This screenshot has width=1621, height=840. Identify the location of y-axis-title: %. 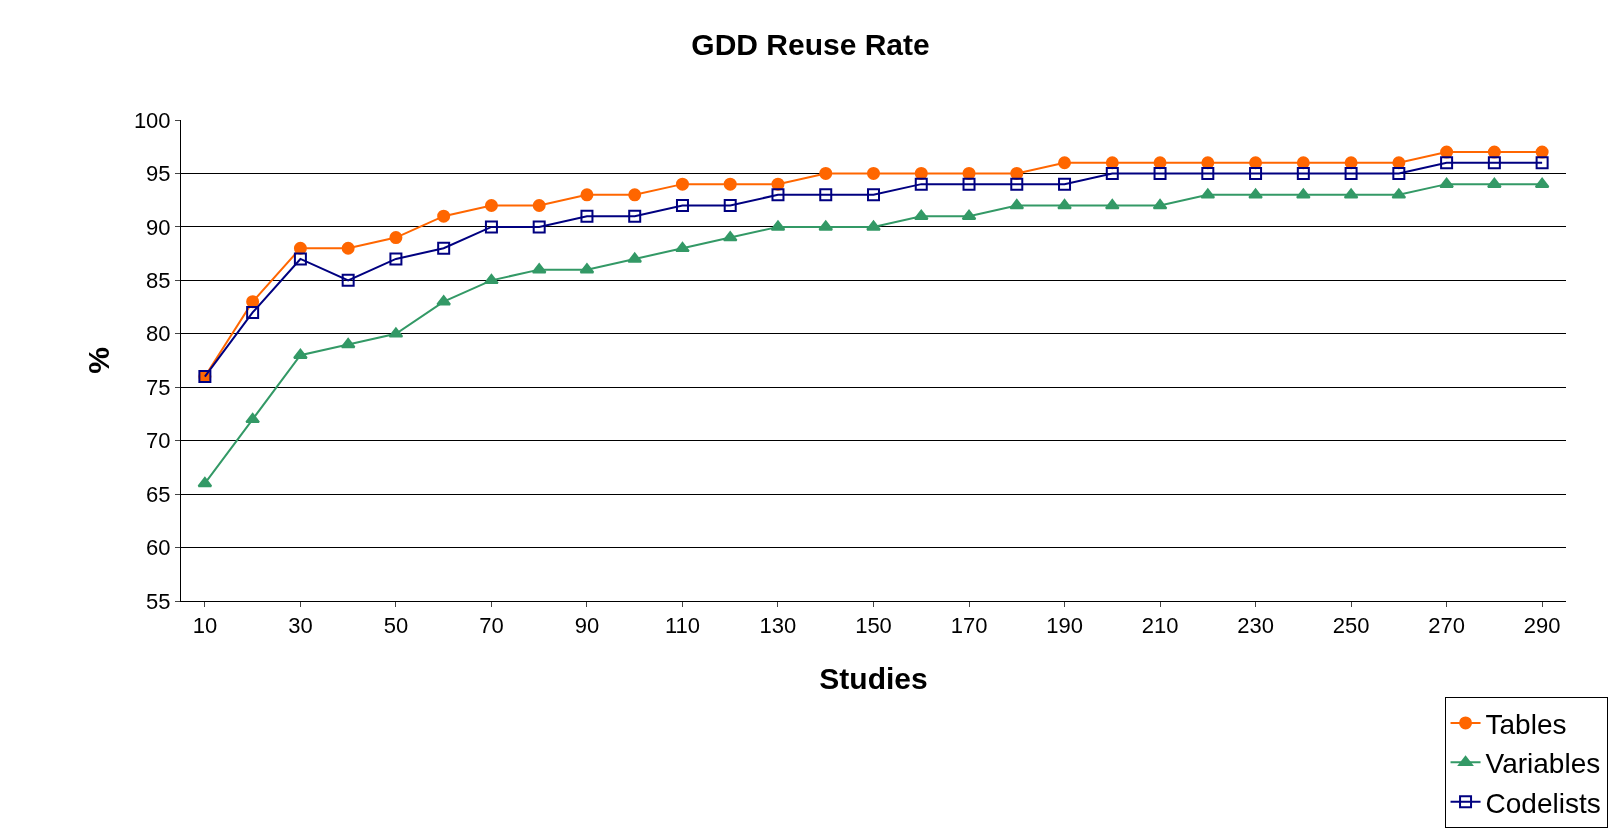
(98, 360).